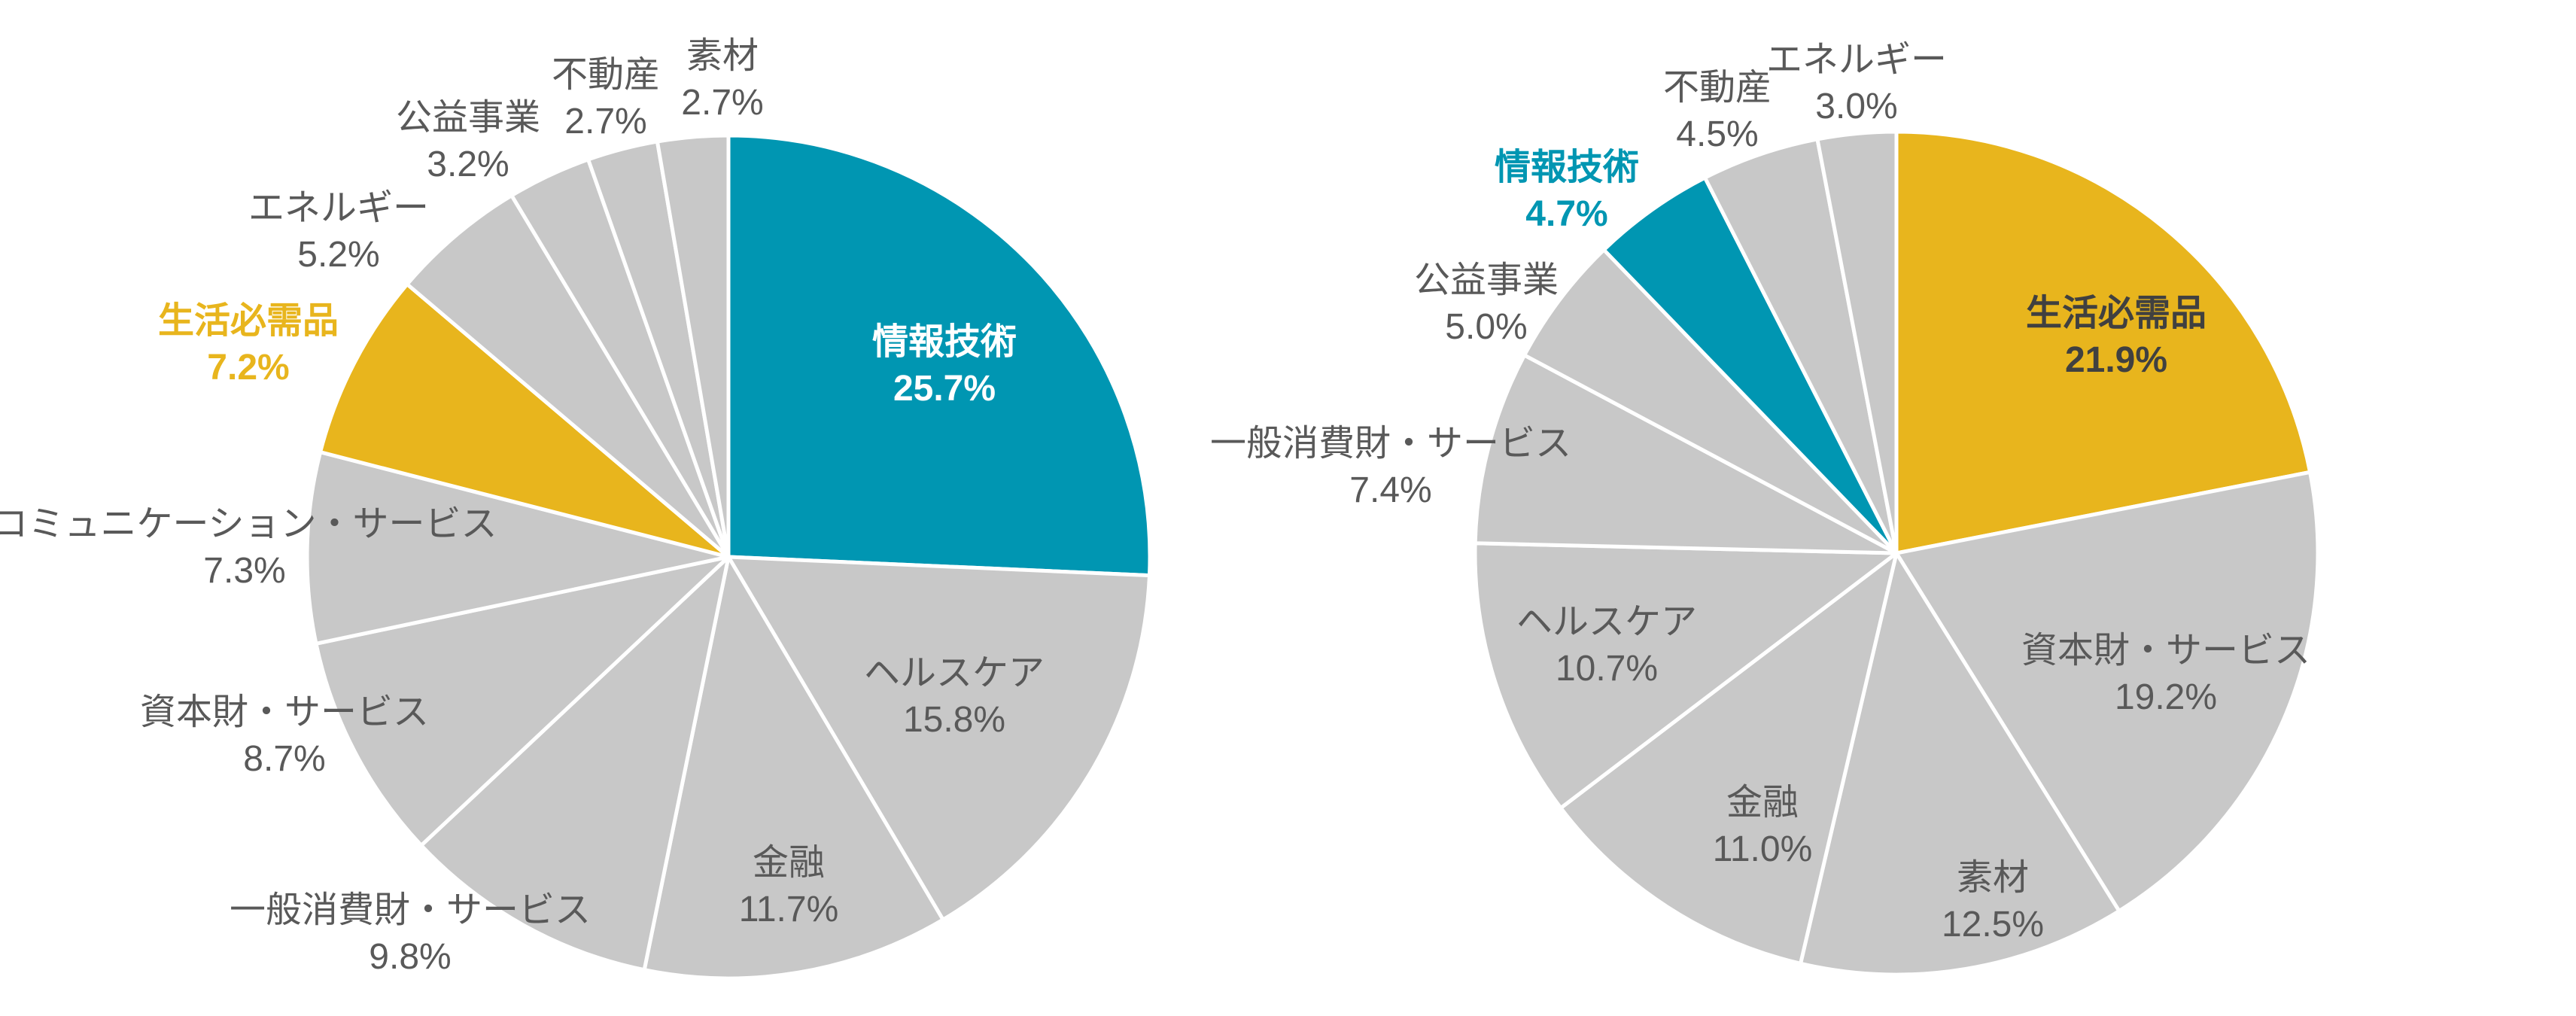 This screenshot has height=1016, width=2576. Describe the element at coordinates (789, 910) in the screenshot. I see `slice-percent: 11.7%` at that location.